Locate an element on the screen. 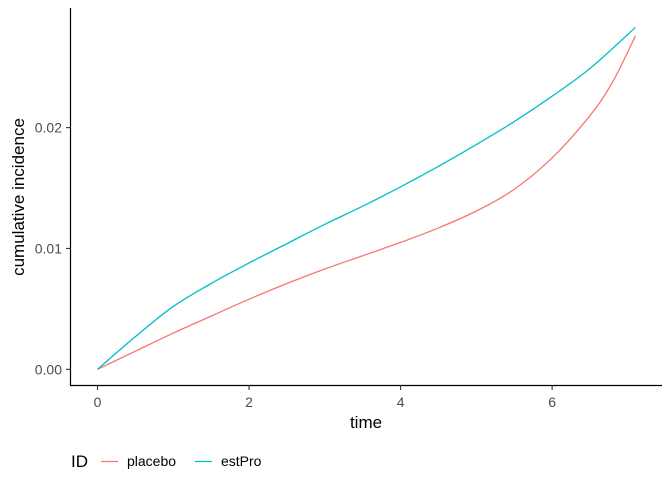 The image size is (672, 480). legend-title: ID is located at coordinates (79, 461).